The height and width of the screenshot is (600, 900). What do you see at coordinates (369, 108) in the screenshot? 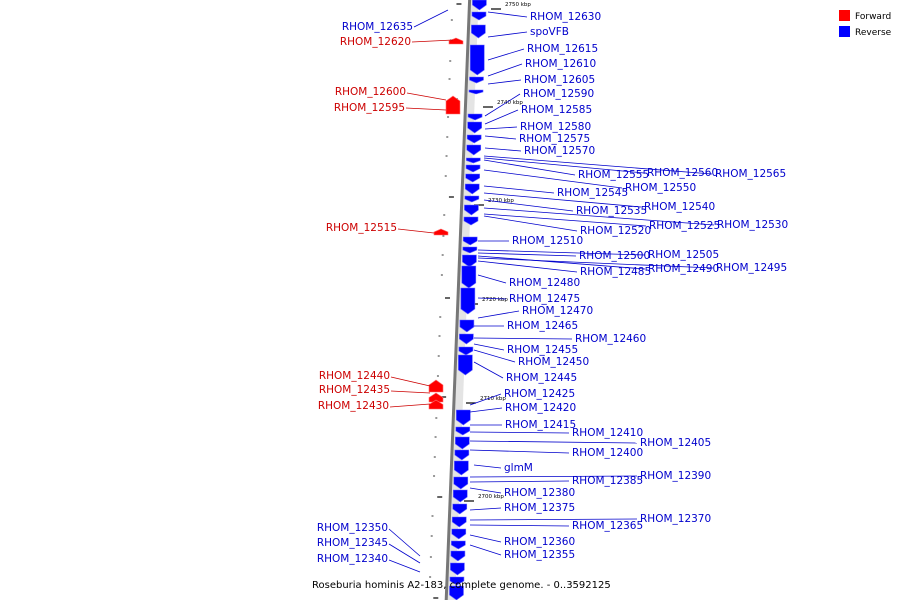
I see `gene-label: RHOM_12595` at bounding box center [369, 108].